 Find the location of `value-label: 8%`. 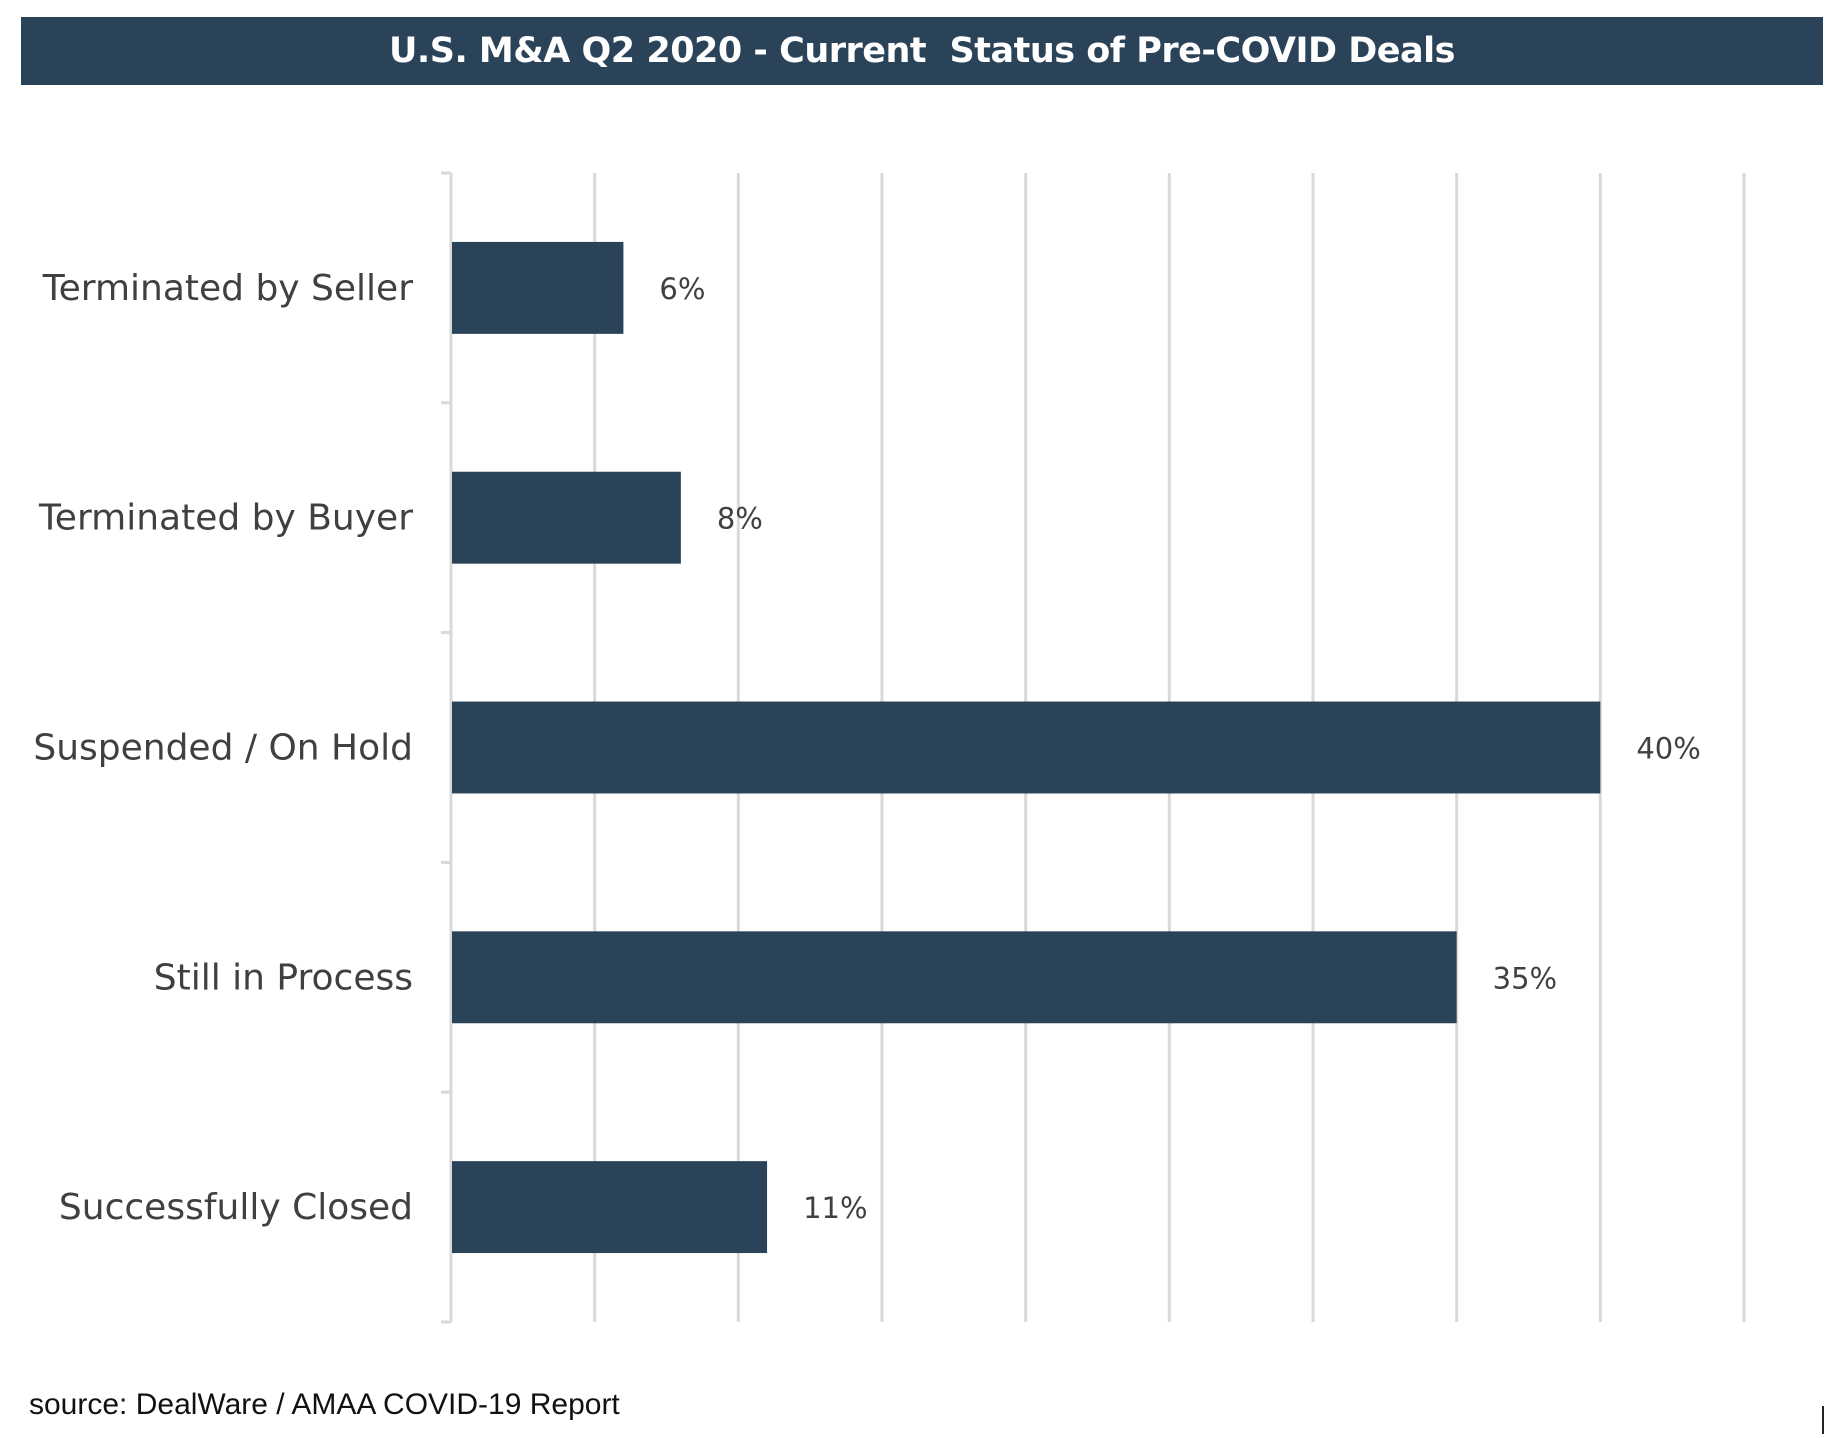

value-label: 8% is located at coordinates (740, 519).